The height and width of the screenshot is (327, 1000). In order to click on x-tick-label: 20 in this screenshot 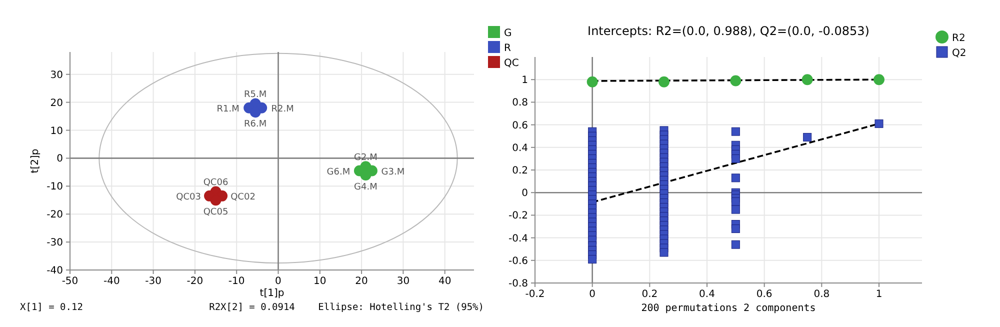, I will do `click(361, 281)`.